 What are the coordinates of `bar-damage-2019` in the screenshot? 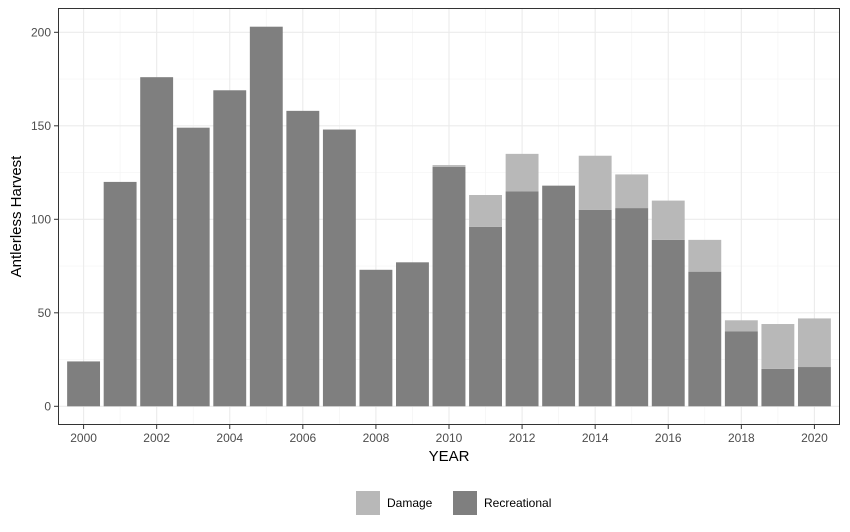 It's located at (778, 346).